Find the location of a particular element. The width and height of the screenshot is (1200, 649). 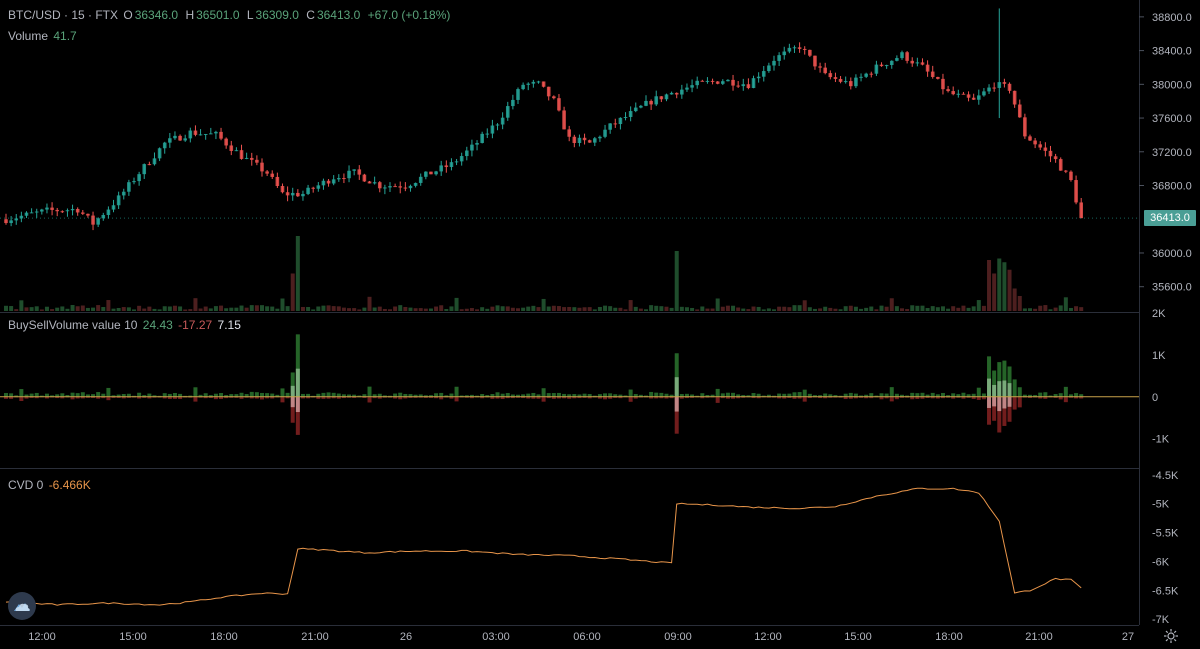

cloud-logo-icon is located at coordinates (22, 606).